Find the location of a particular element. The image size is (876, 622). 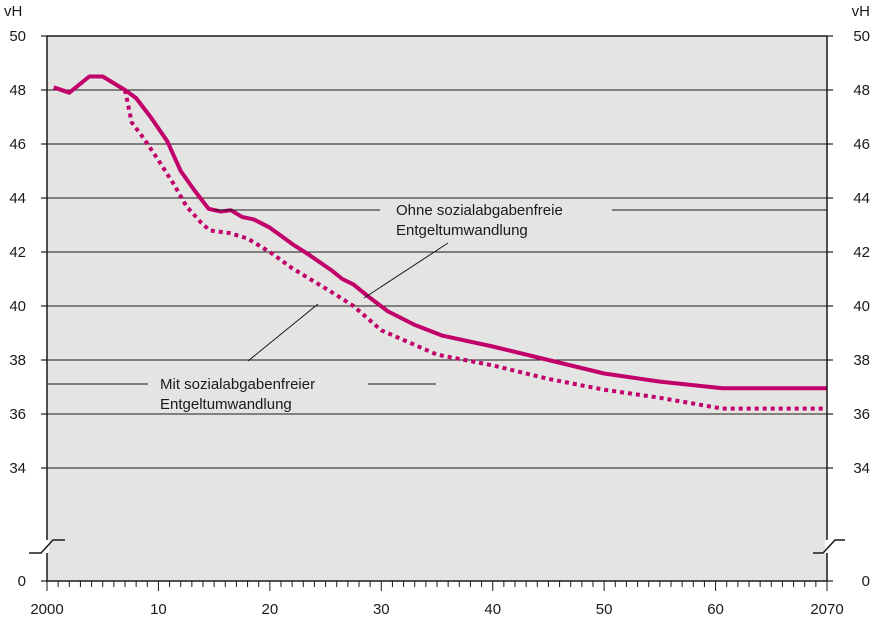

y-tick-label-right: 34 is located at coordinates (861, 468).